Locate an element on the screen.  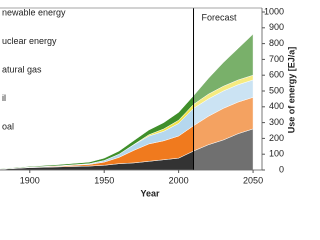
x-tick-label: 2000 is located at coordinates (179, 180).